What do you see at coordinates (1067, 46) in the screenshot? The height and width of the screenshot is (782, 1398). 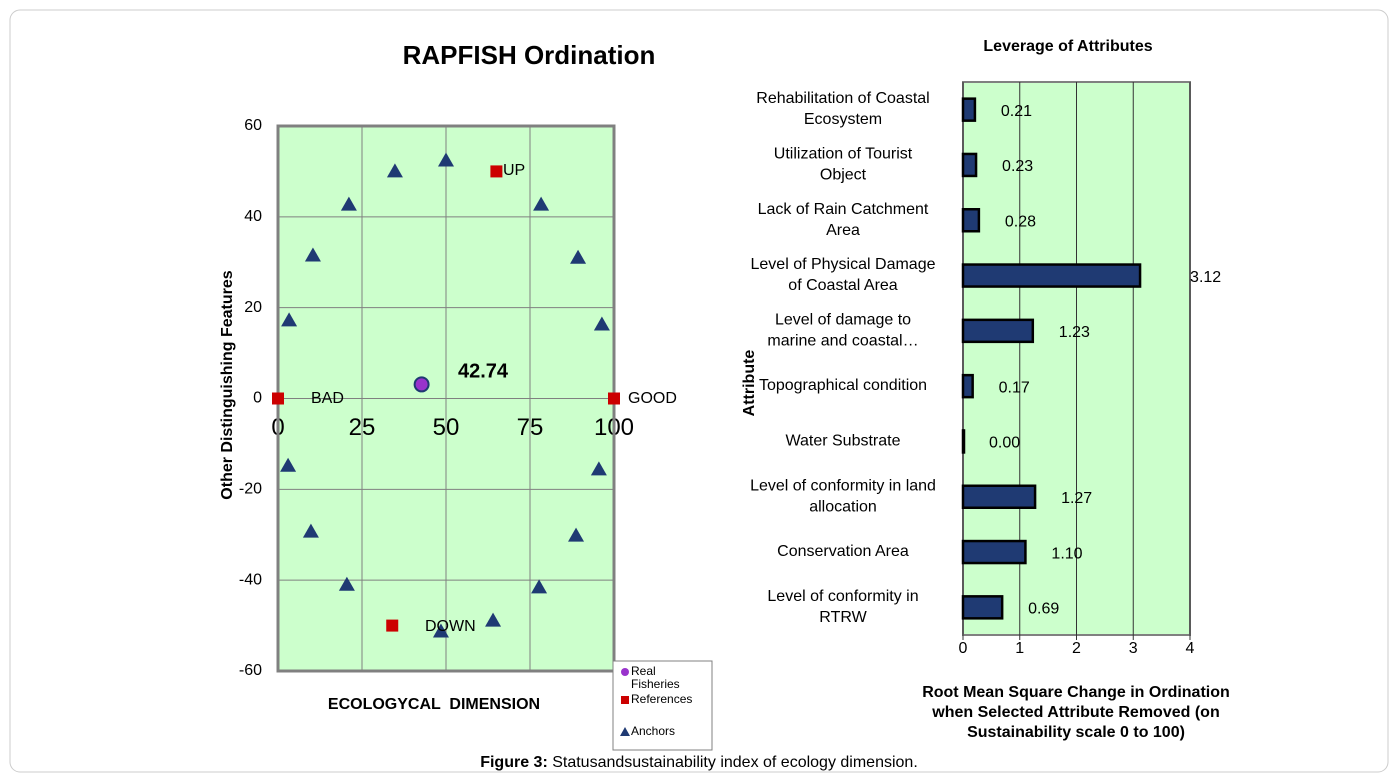 I see `chart-title: Leverage of Attributes` at bounding box center [1067, 46].